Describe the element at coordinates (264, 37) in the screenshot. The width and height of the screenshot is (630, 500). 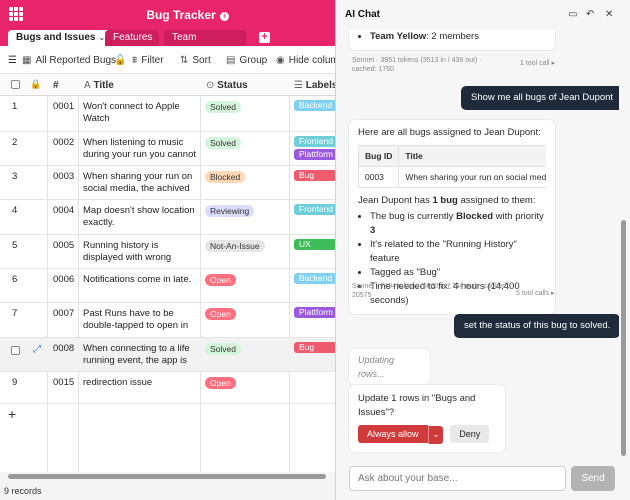
I see `add-table-button: +` at that location.